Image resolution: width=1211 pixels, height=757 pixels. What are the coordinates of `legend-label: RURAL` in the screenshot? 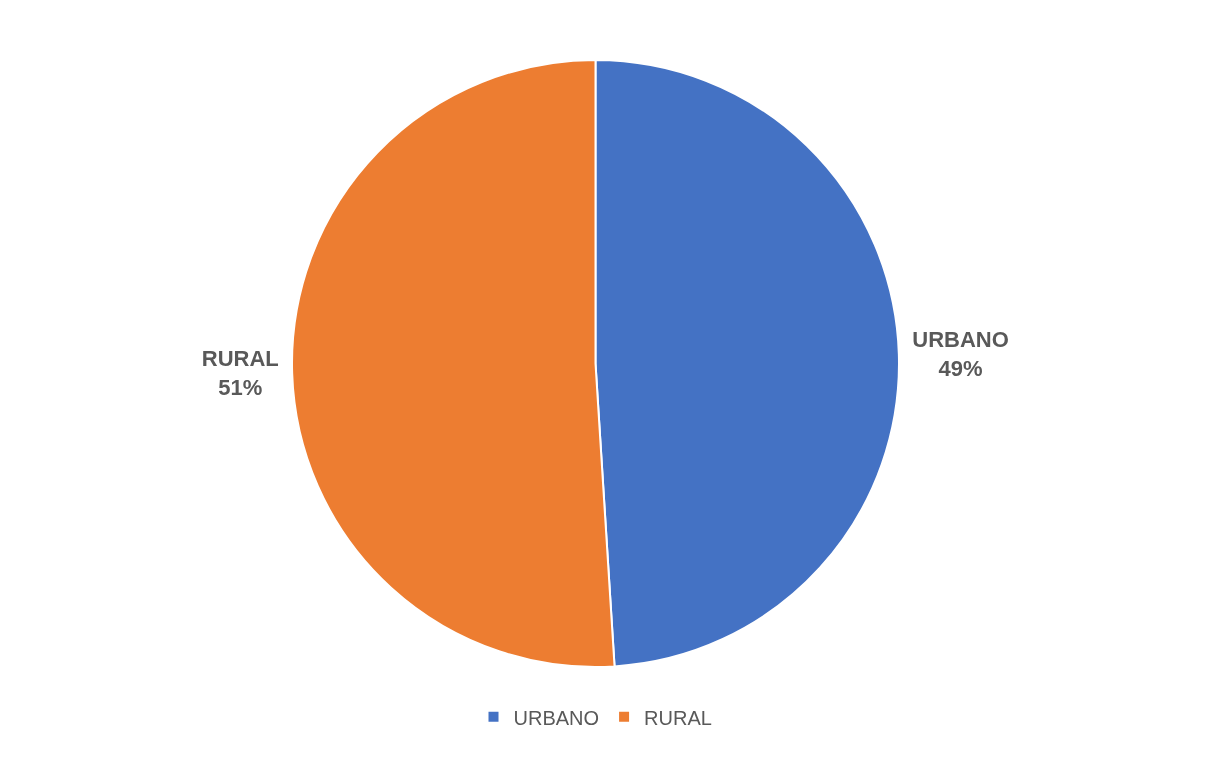 It's located at (678, 717).